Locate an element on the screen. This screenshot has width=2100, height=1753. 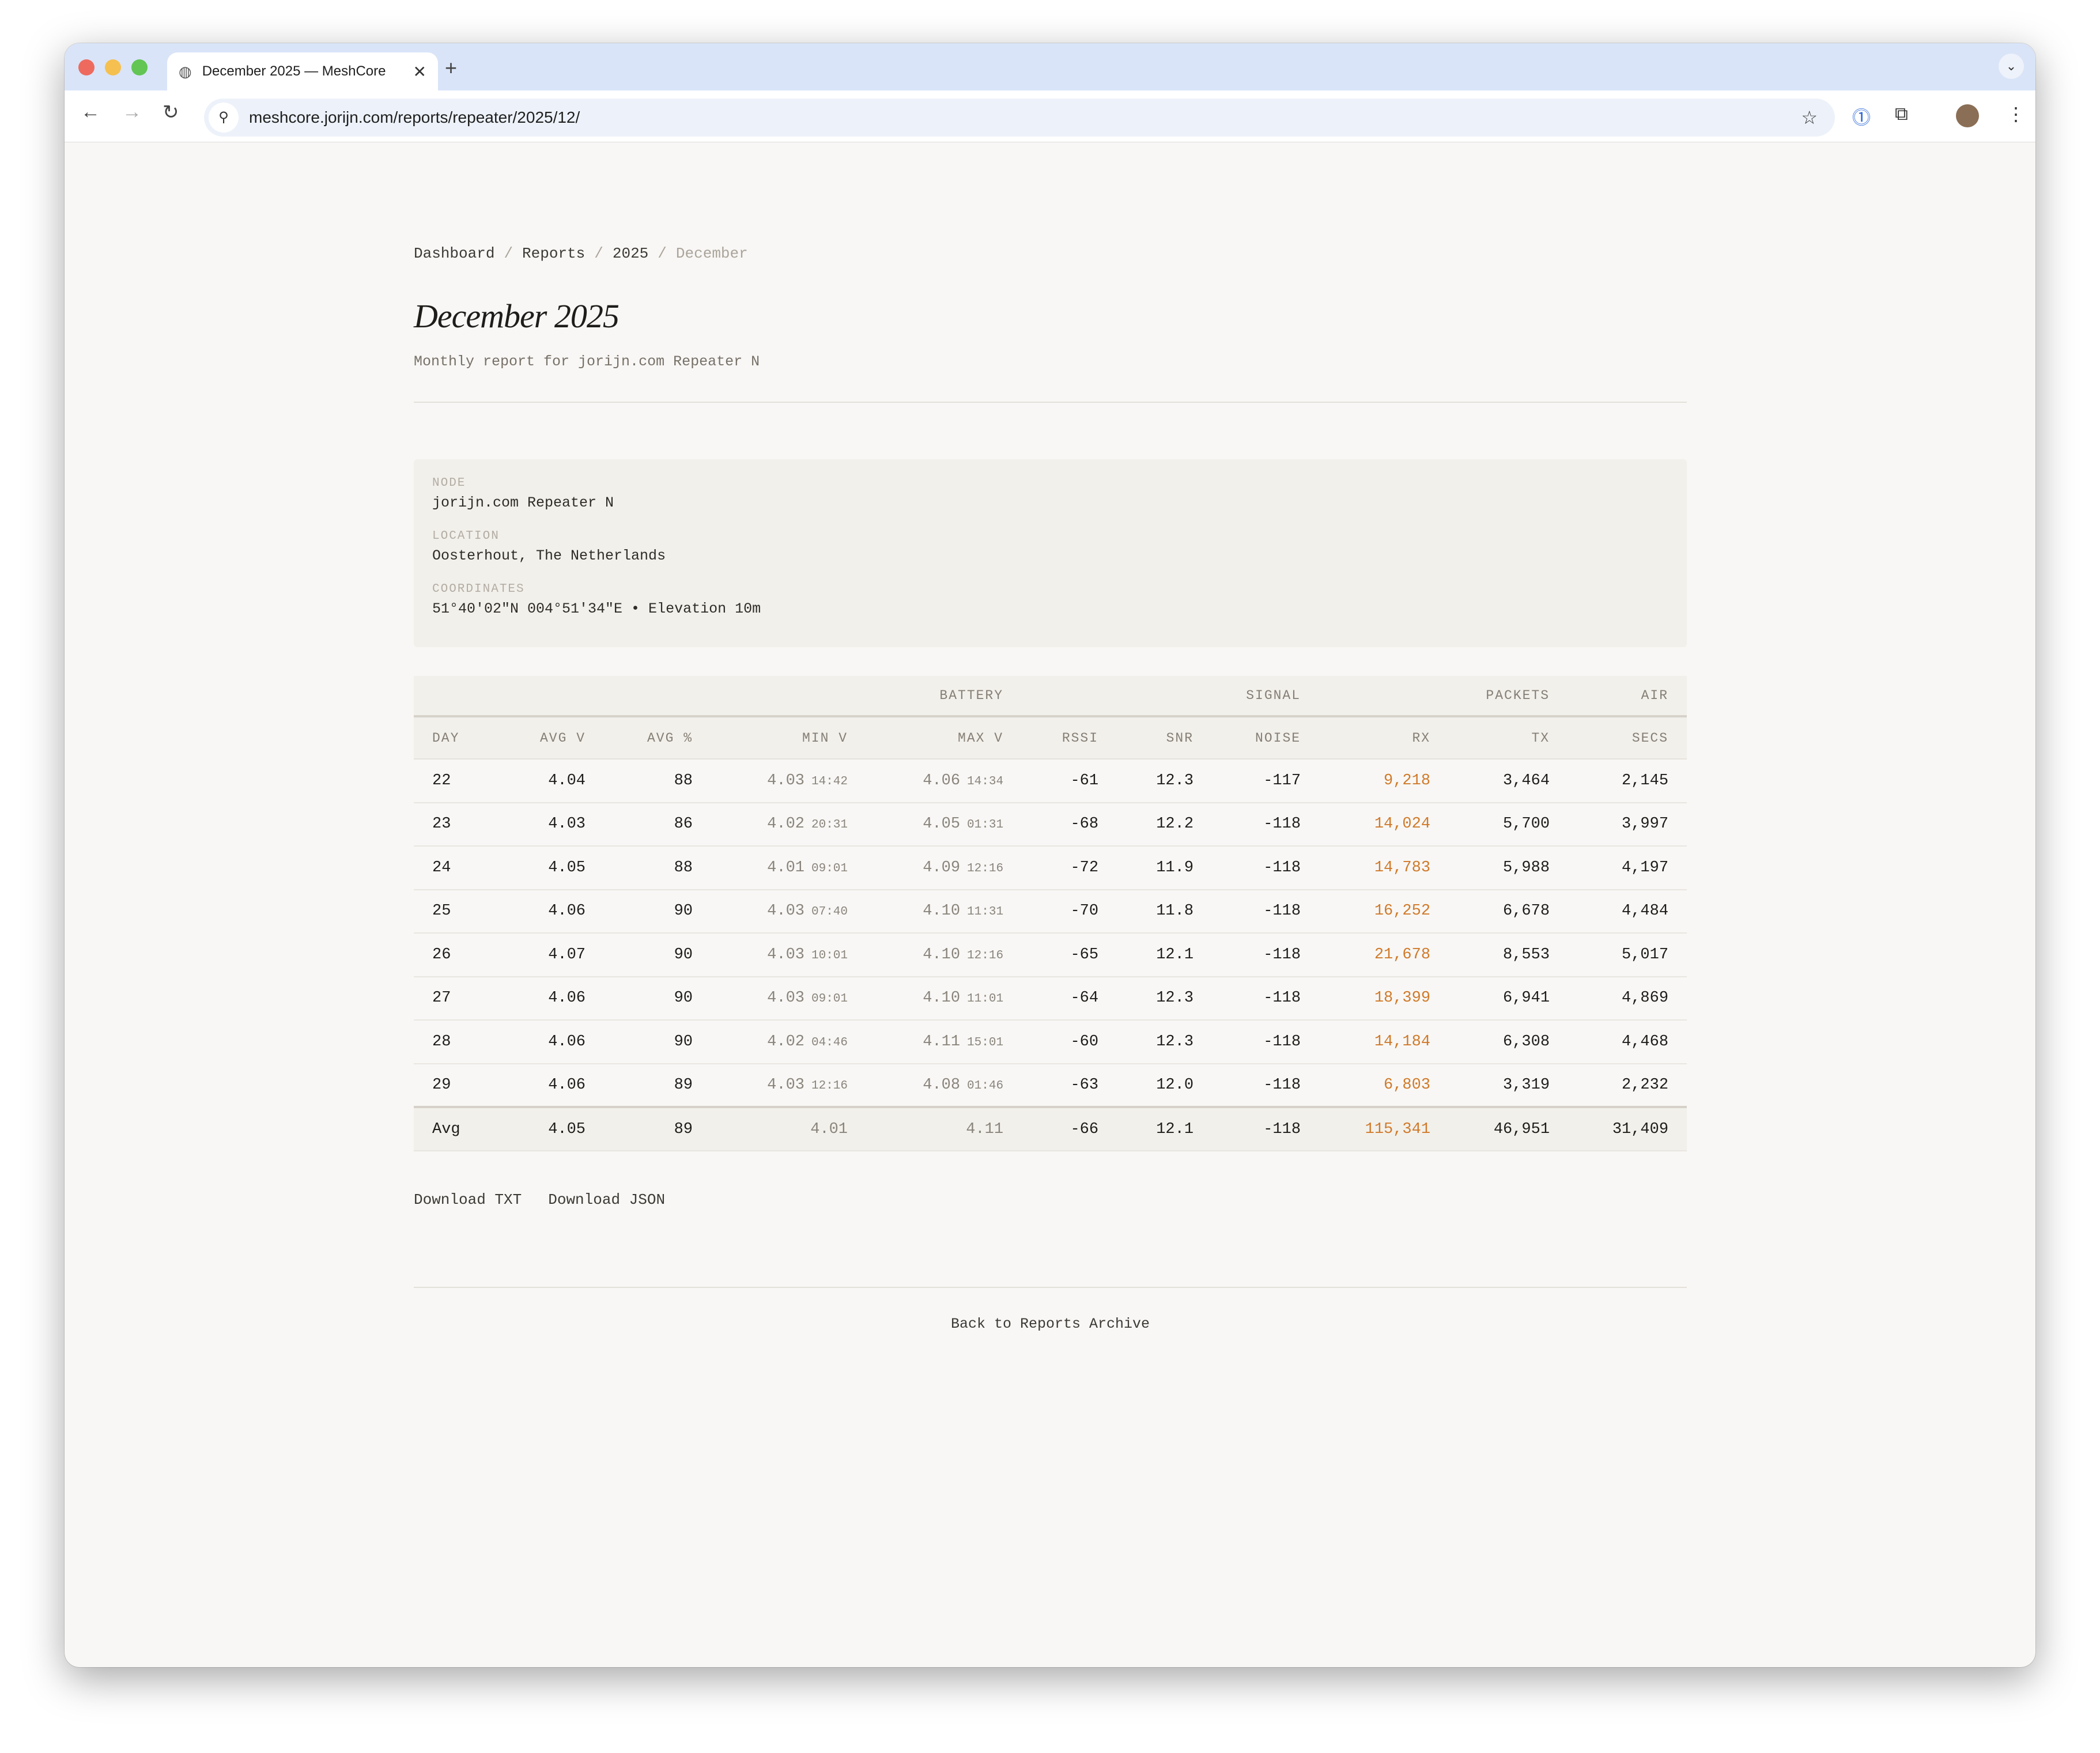
column-header: RSSI is located at coordinates (1051, 738).